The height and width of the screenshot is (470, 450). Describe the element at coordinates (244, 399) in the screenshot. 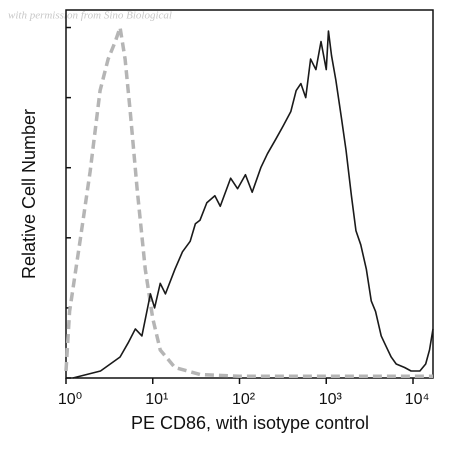

I see `x-tick-label: 10²` at that location.